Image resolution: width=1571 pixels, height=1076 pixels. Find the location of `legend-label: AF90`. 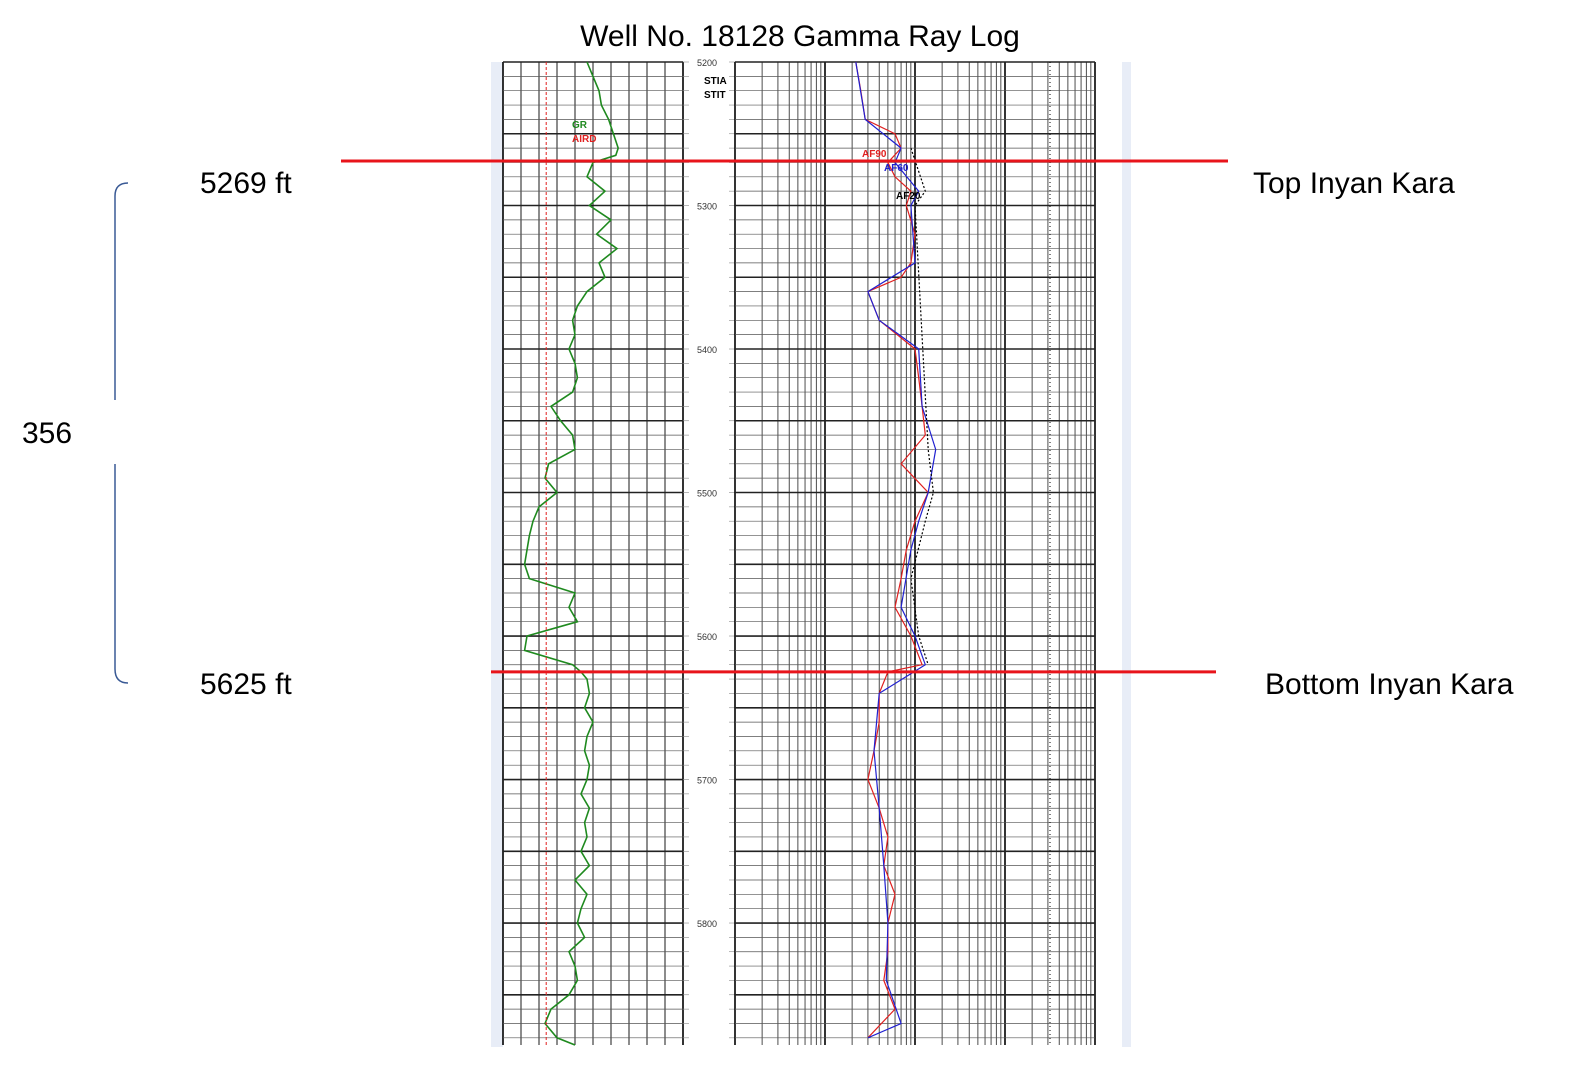

legend-label: AF90 is located at coordinates (874, 154).